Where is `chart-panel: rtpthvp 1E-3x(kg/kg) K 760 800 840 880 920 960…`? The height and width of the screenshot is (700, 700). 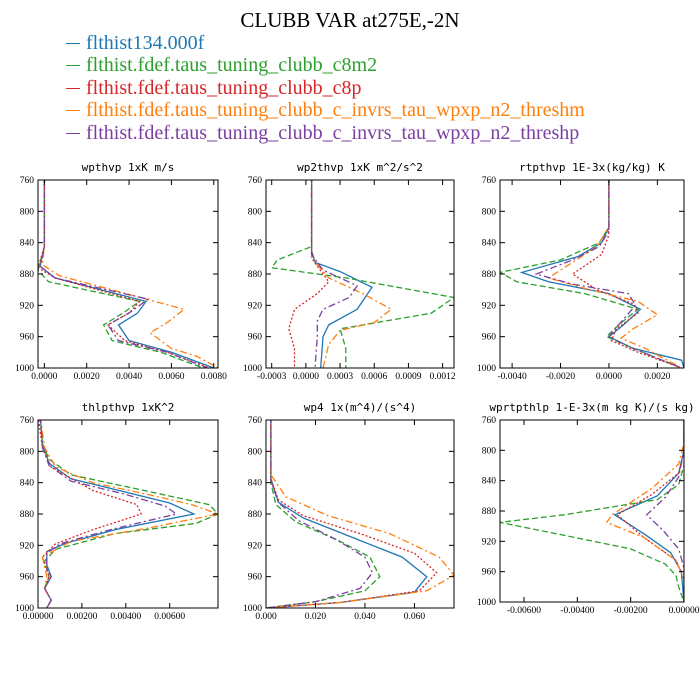
chart-panel: rtpthvp 1E-3x(kg/kg) K 760 800 840 880 920 960… is located at coordinates (581, 271).